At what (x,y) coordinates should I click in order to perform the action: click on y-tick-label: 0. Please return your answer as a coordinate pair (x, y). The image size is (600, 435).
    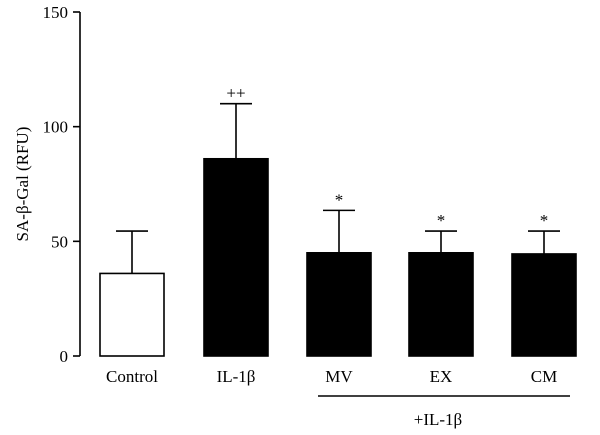
    Looking at the image, I should click on (64, 356).